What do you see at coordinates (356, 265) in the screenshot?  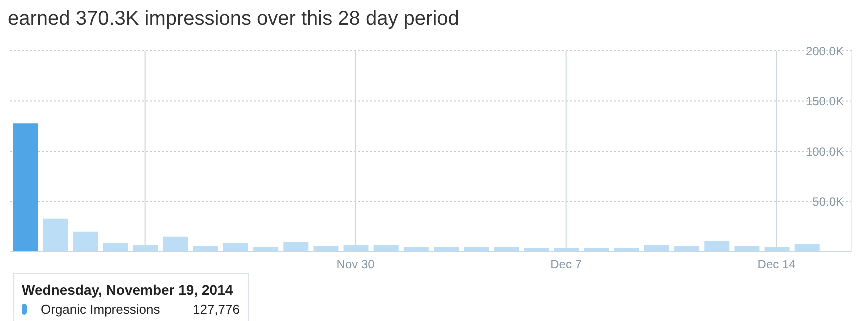 I see `x-tick-label: Nov 30` at bounding box center [356, 265].